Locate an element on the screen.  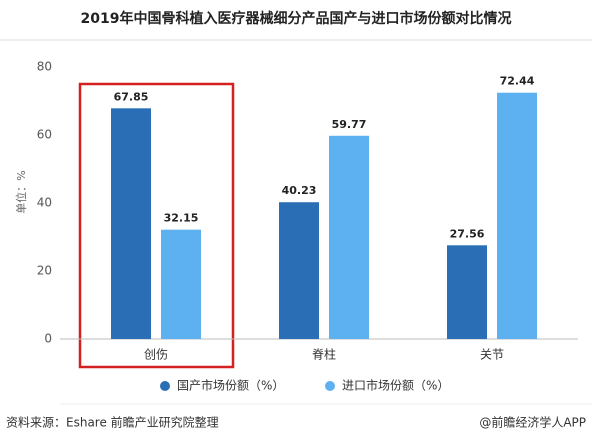
legend-label: 进口市场份额（%） is located at coordinates (395, 385).